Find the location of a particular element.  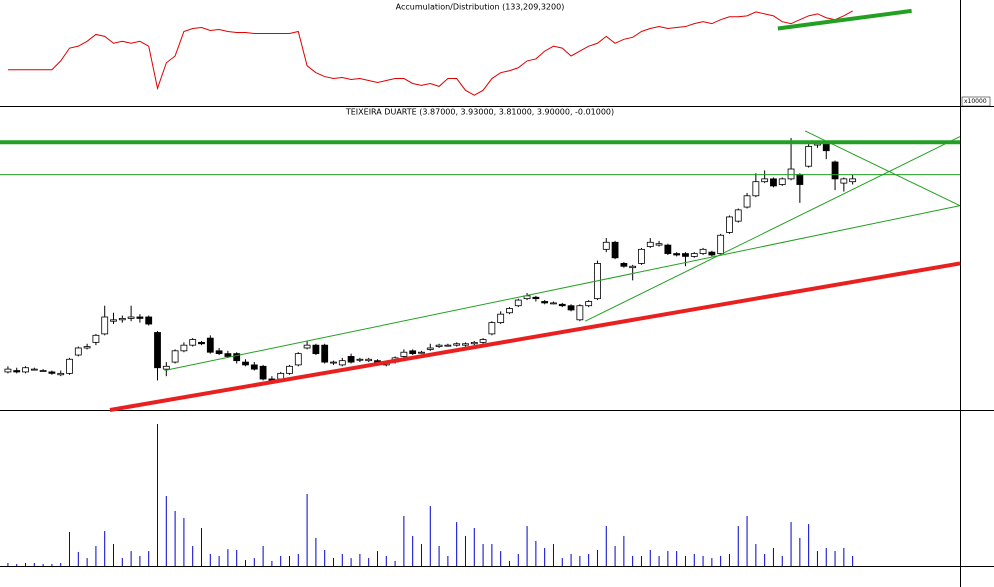

unit-label: x10000 is located at coordinates (975, 101).